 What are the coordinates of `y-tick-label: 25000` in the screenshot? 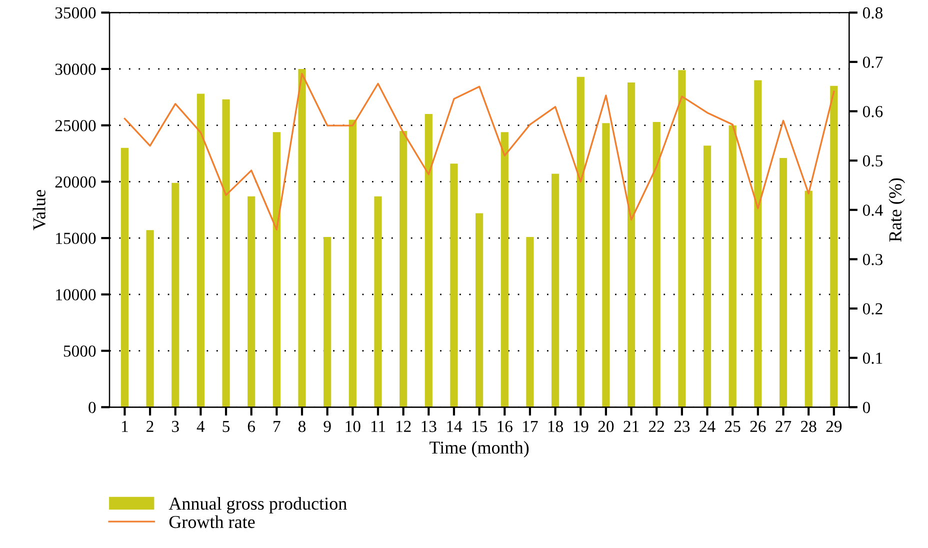 It's located at (75, 126).